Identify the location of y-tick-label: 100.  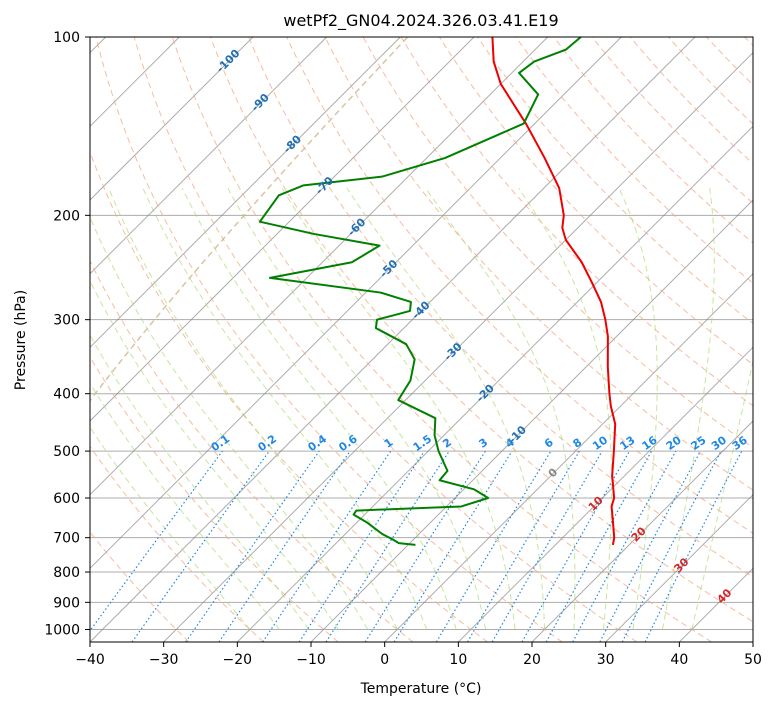
(66, 38).